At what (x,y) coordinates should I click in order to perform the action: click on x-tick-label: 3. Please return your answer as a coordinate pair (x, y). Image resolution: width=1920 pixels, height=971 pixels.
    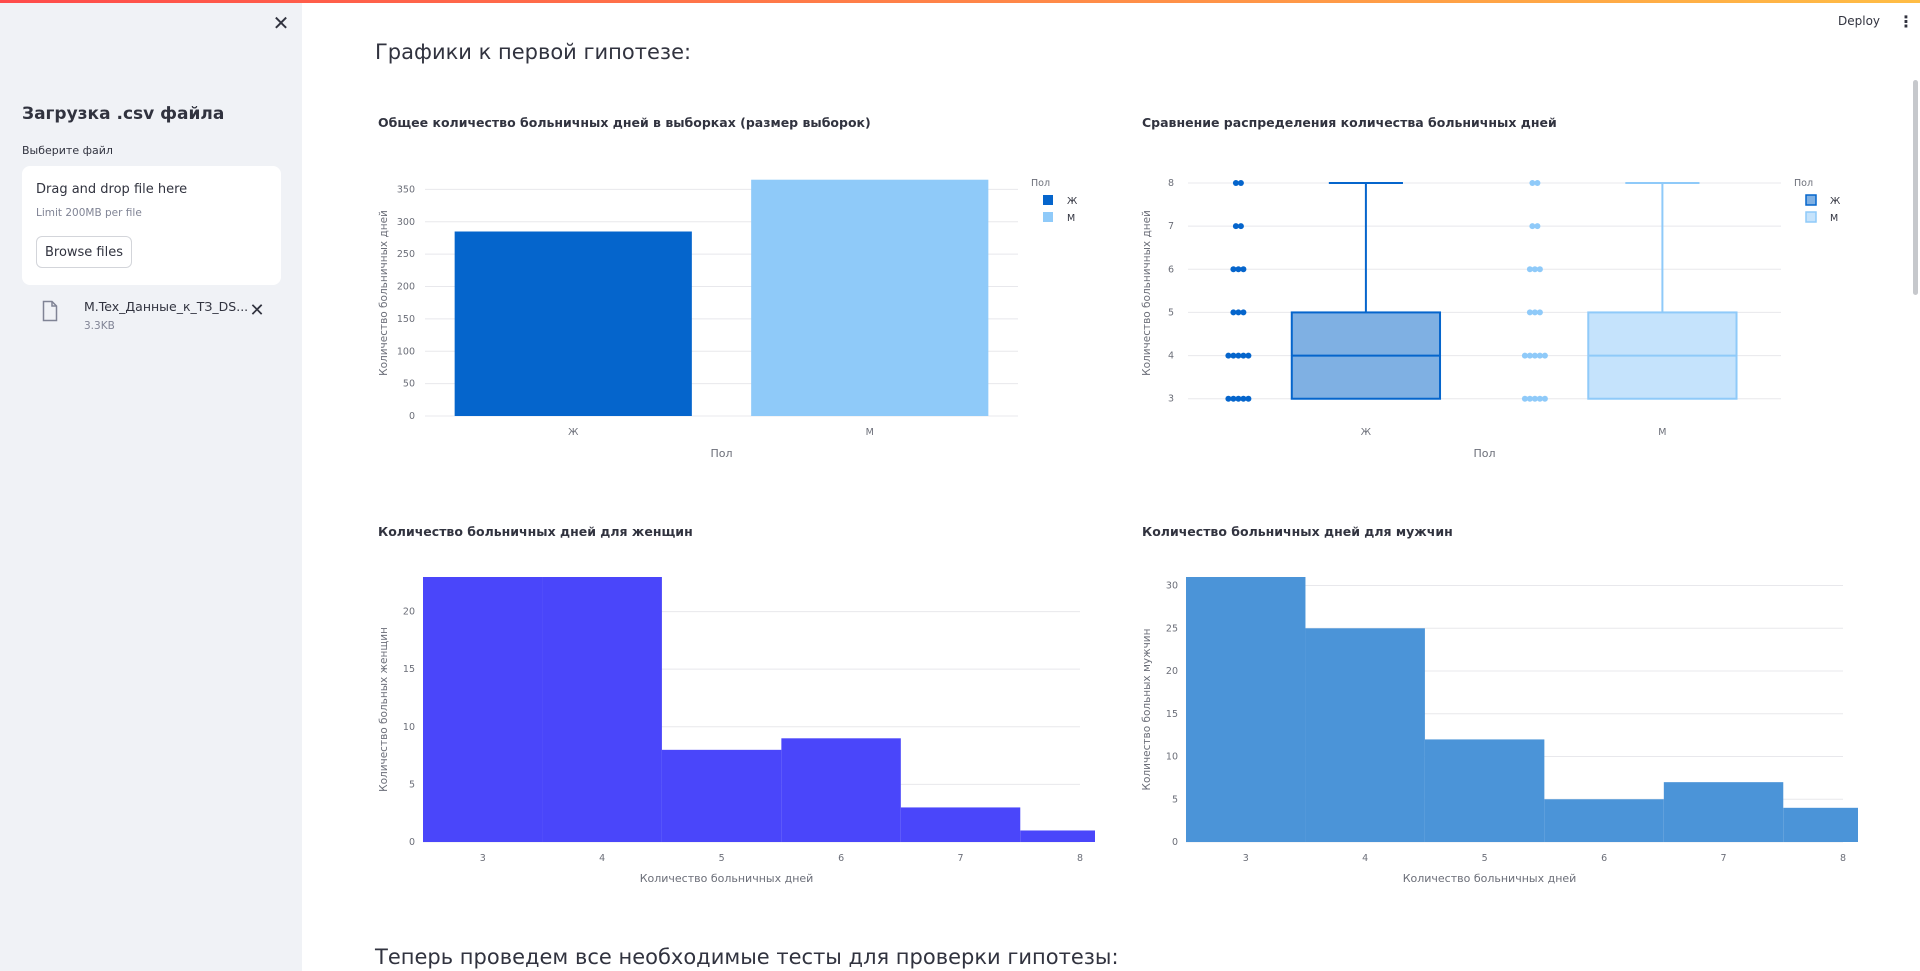
    Looking at the image, I should click on (483, 858).